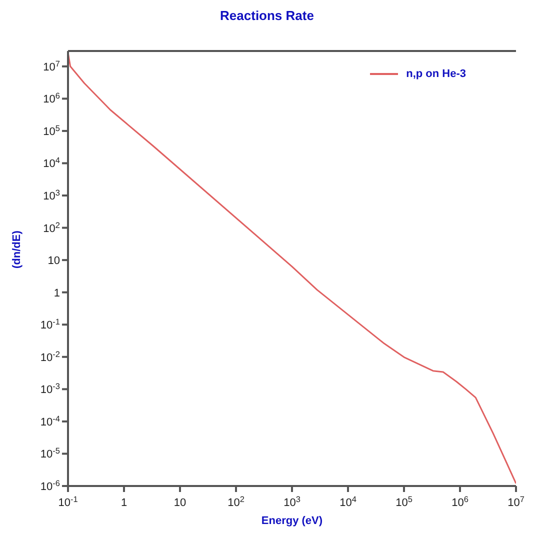 This screenshot has height=554, width=534. What do you see at coordinates (51, 227) in the screenshot?
I see `y-tick-label: 10$^{2}$` at bounding box center [51, 227].